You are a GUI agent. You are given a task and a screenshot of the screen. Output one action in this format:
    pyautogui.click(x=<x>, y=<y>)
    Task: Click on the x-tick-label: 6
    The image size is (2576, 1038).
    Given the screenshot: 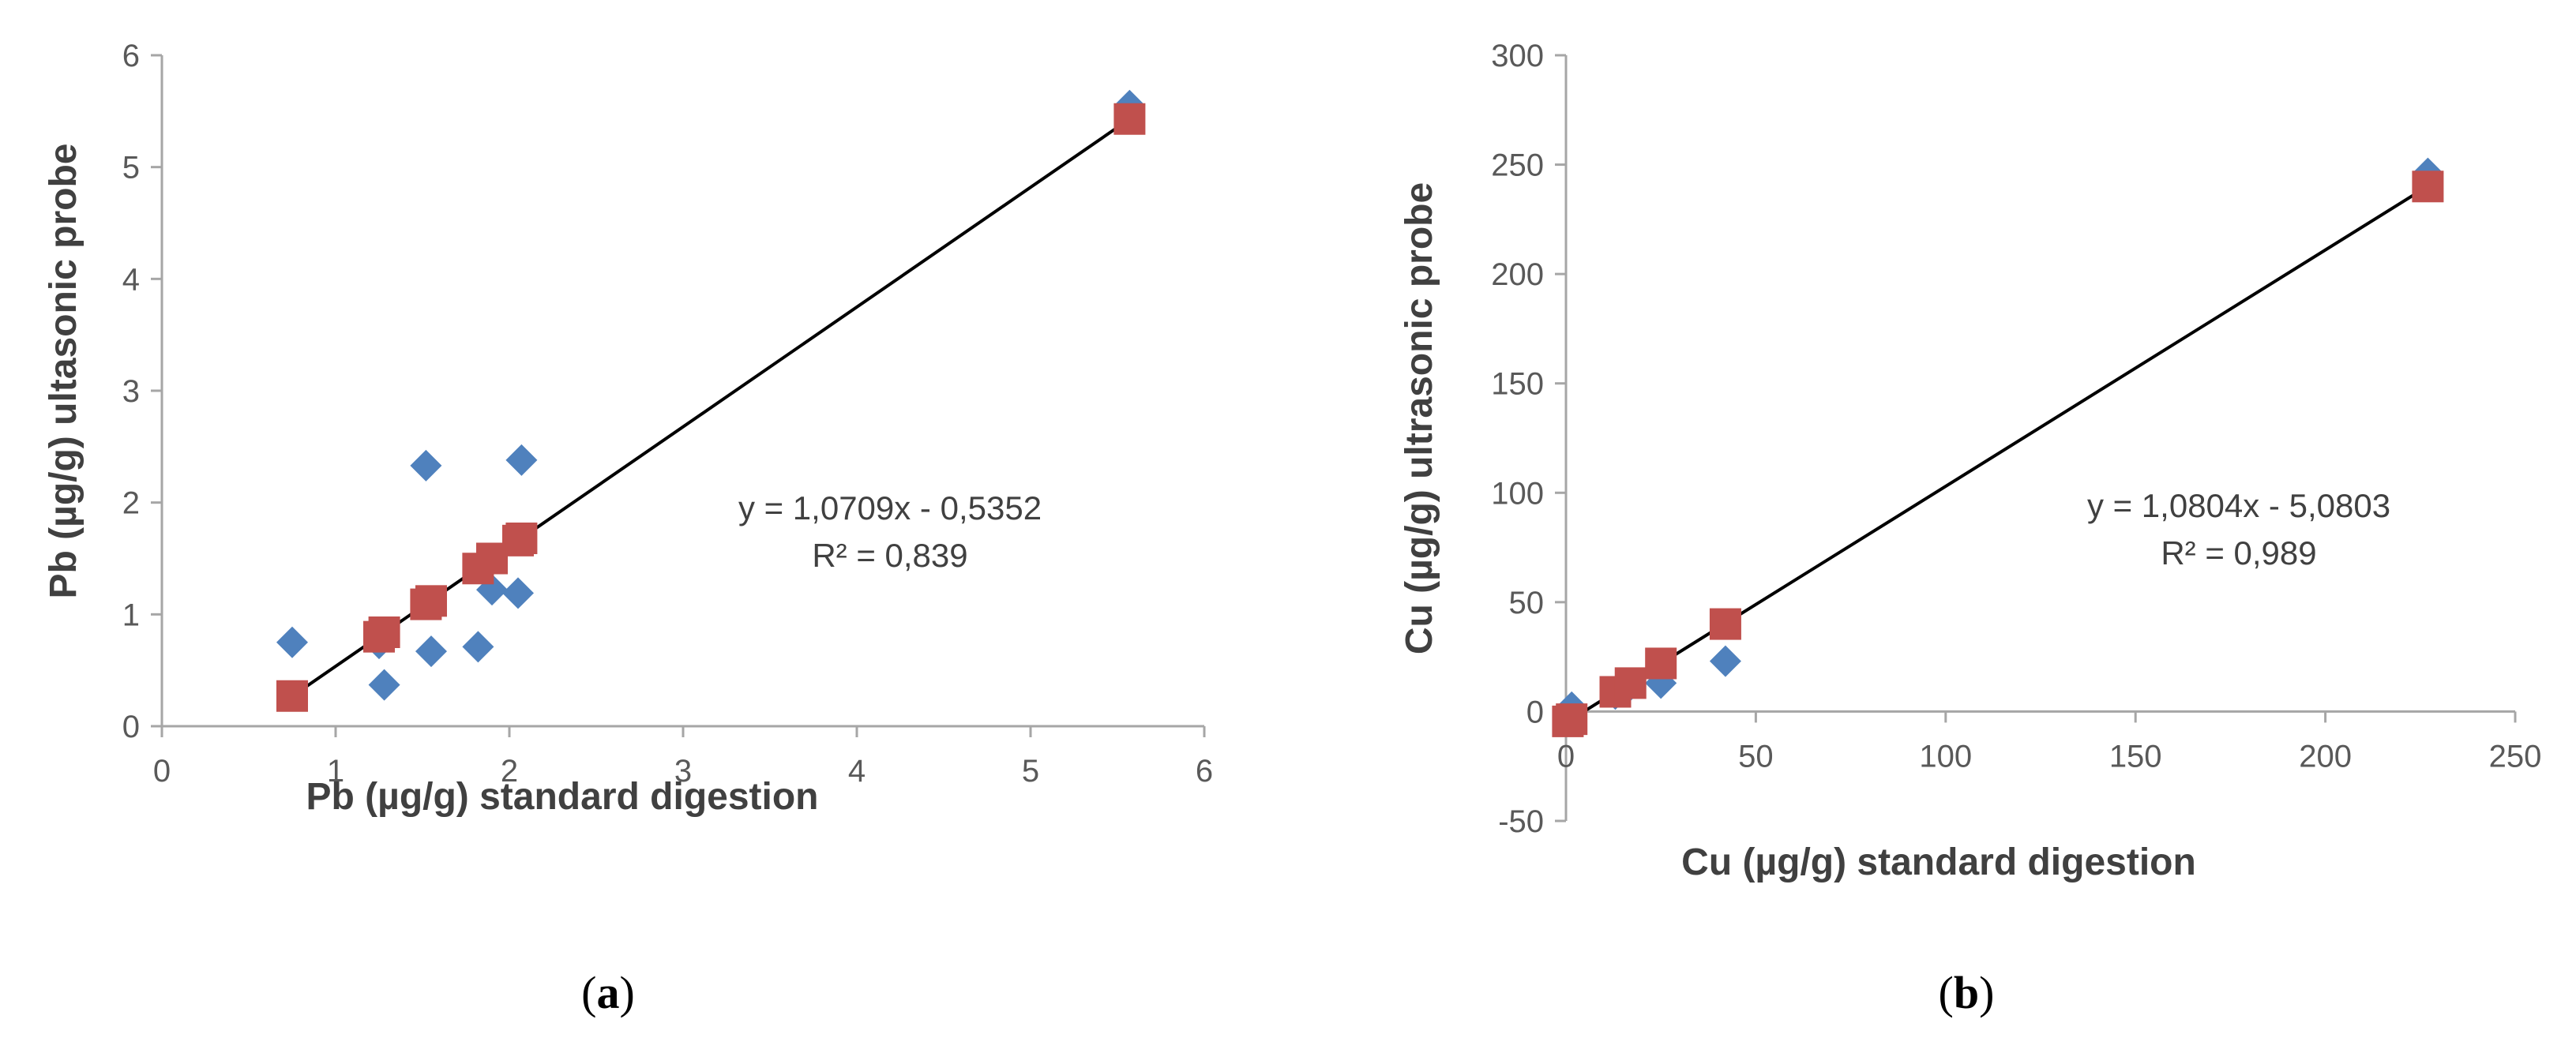 What is the action you would take?
    pyautogui.click(x=1204, y=771)
    